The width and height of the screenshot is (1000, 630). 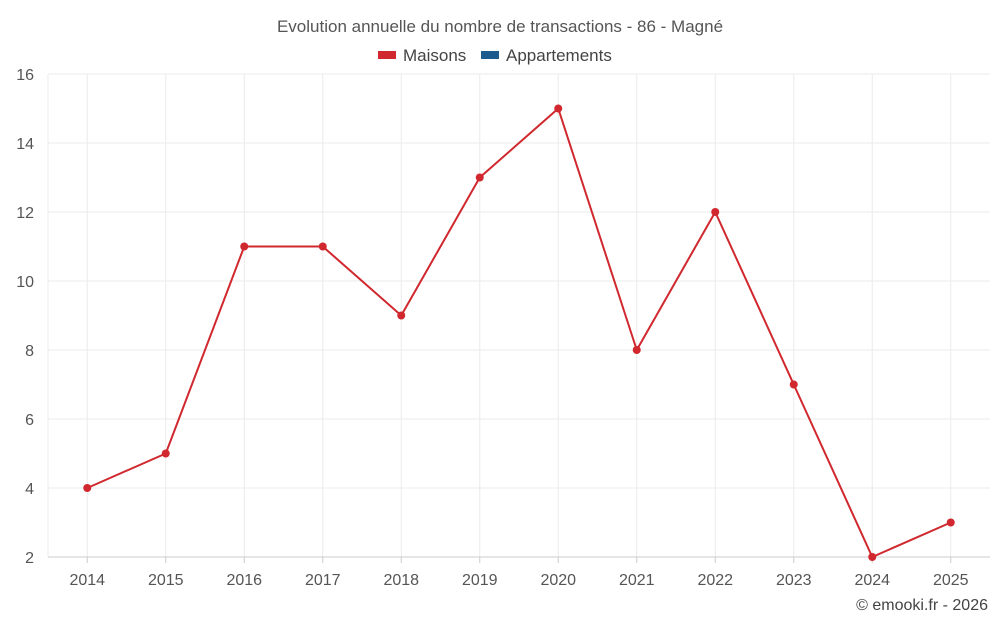 I want to click on y-tick-label: 6, so click(x=29, y=420).